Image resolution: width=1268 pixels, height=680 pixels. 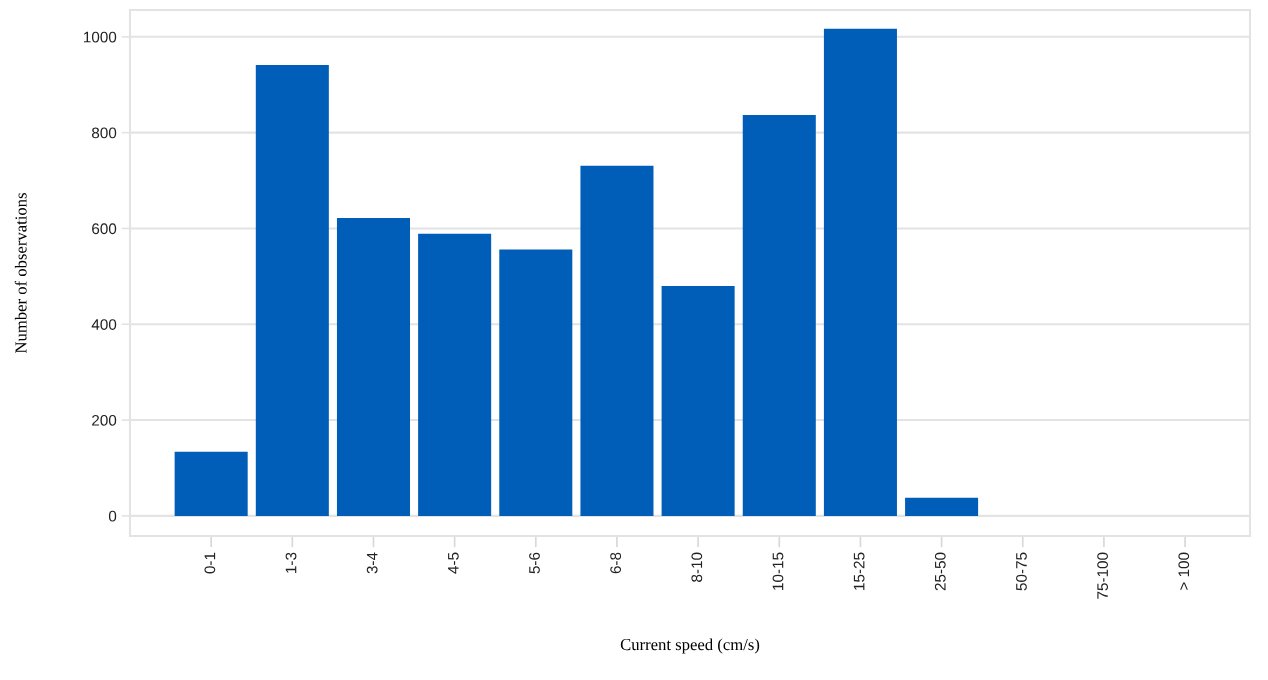 I want to click on y-tick-label: 600, so click(x=104, y=229).